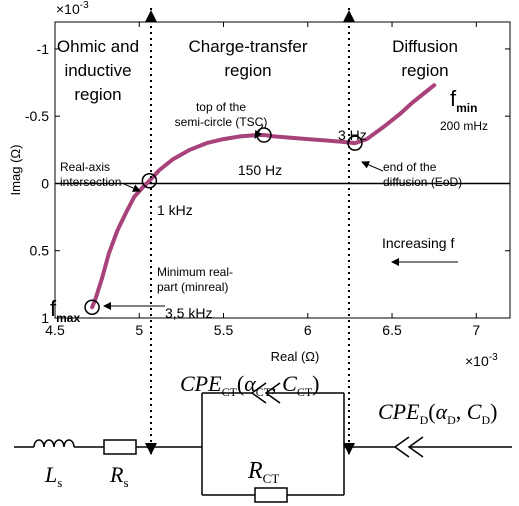 The width and height of the screenshot is (519, 506). Describe the element at coordinates (476, 330) in the screenshot. I see `x-tick-label: 7` at that location.